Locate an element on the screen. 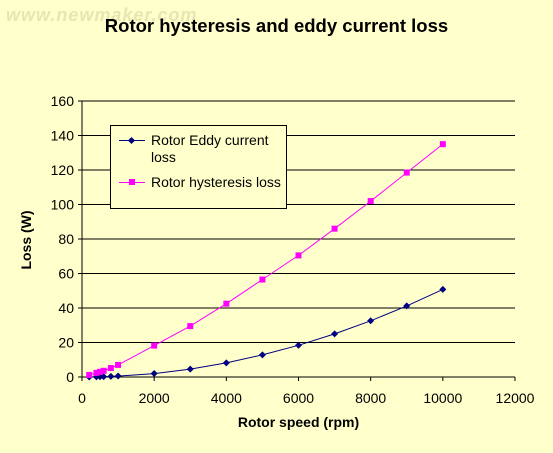 This screenshot has width=553, height=453. watermark-text: www.newmaker.com is located at coordinates (102, 15).